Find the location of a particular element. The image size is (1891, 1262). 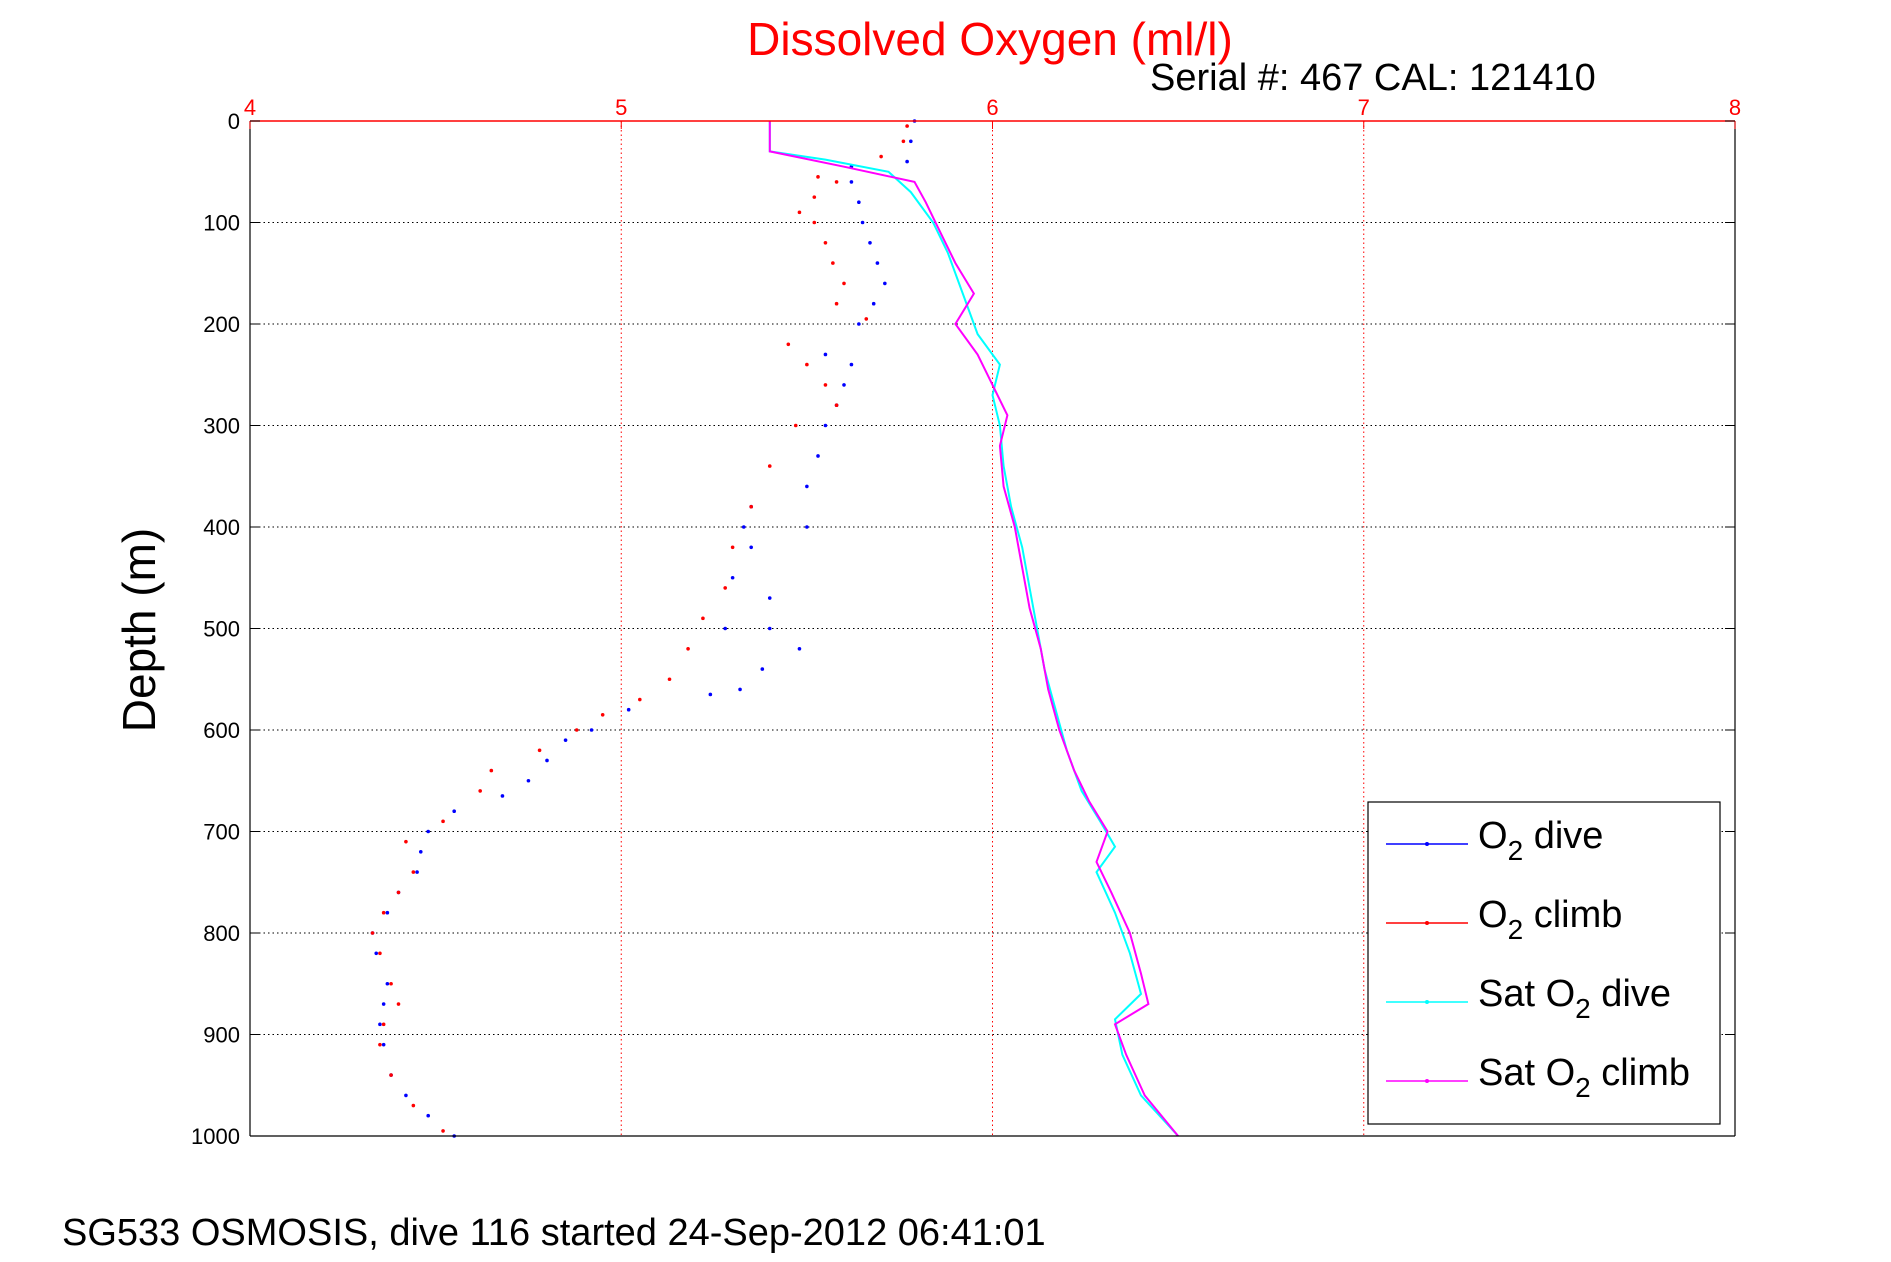

x-tick-label: 5 is located at coordinates (621, 107).